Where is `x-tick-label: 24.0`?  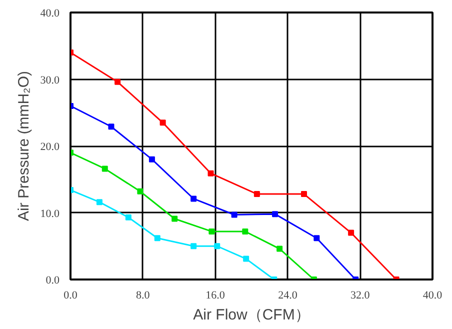 x-tick-label: 24.0 is located at coordinates (288, 296).